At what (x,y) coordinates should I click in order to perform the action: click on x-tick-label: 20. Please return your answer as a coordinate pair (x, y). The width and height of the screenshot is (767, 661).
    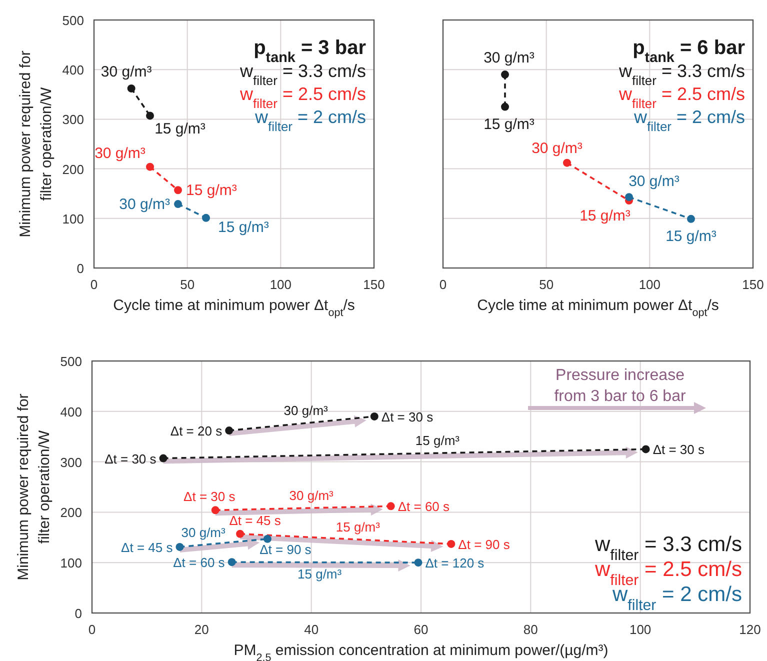
    Looking at the image, I should click on (201, 629).